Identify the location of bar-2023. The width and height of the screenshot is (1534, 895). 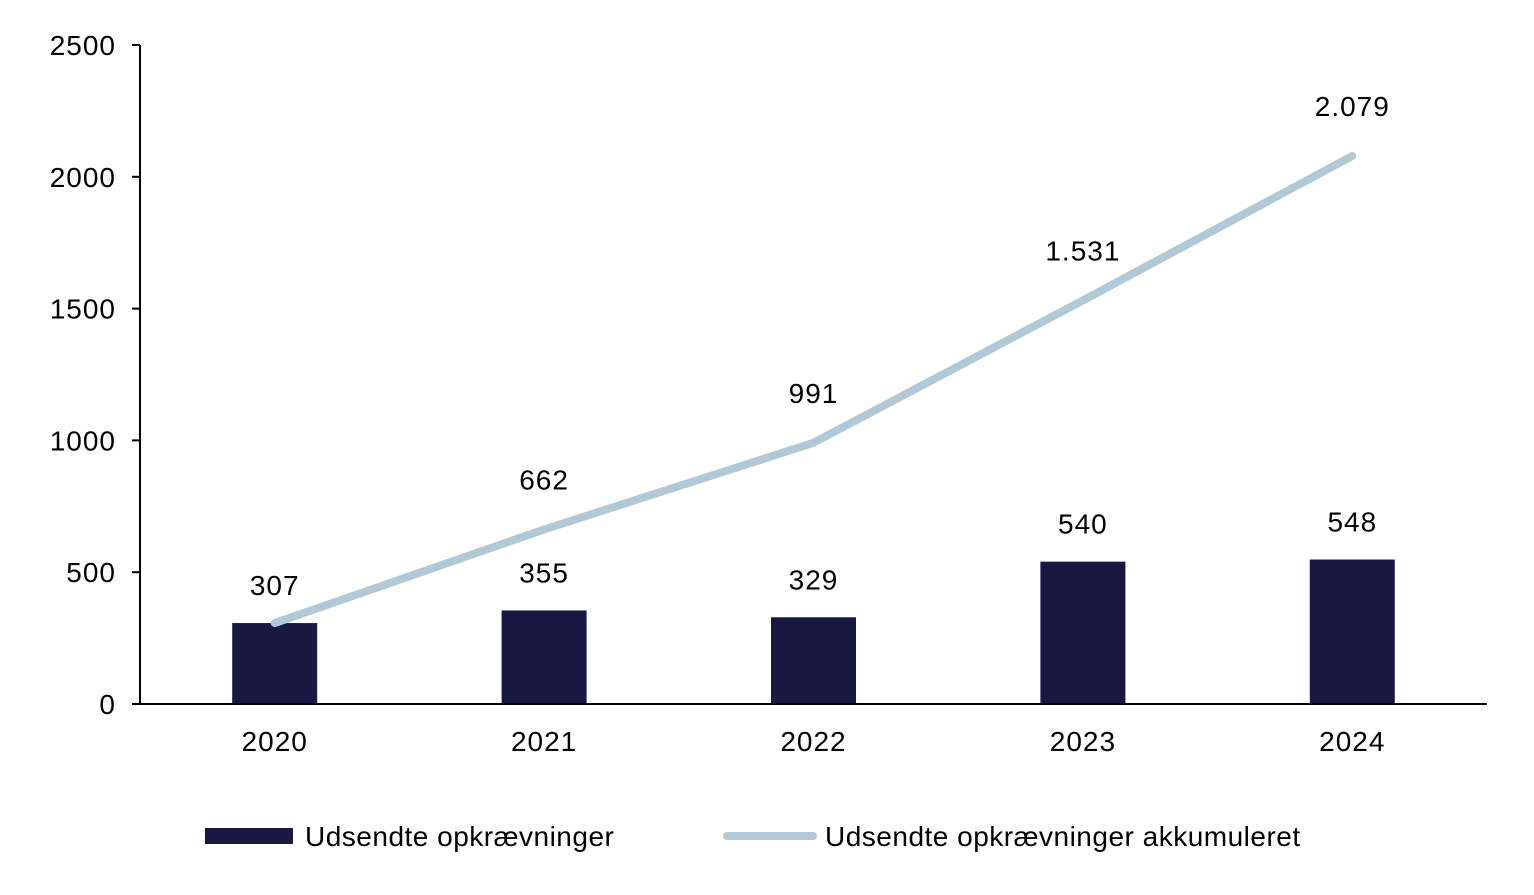
(1083, 632).